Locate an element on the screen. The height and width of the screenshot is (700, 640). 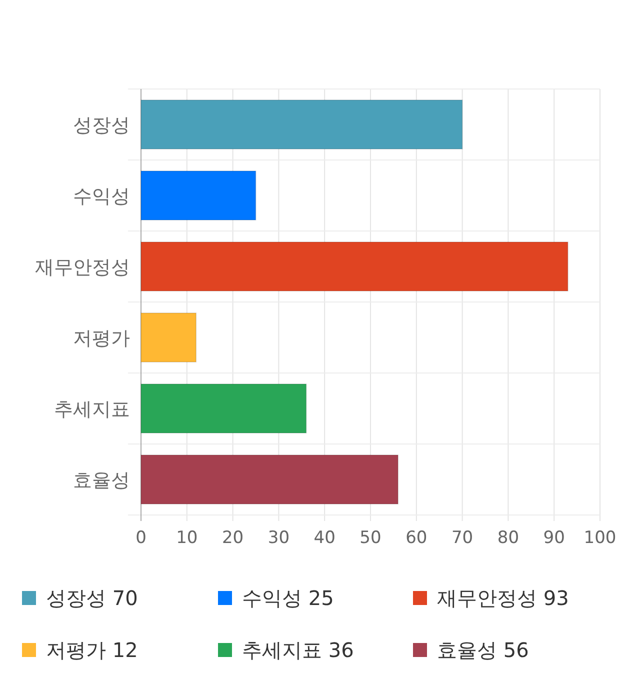
x-tick-label: 10 is located at coordinates (187, 538).